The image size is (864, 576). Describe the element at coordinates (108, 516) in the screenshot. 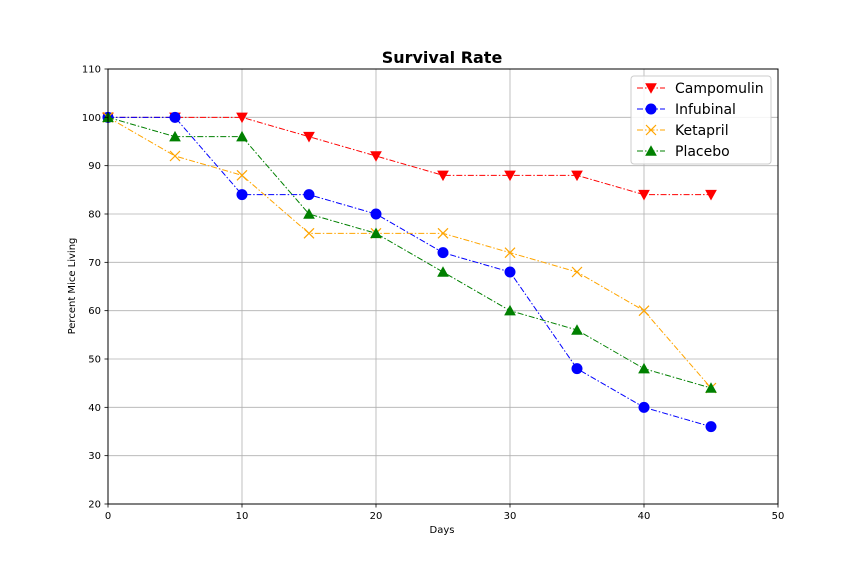

I see `x-tick-label: 0` at that location.